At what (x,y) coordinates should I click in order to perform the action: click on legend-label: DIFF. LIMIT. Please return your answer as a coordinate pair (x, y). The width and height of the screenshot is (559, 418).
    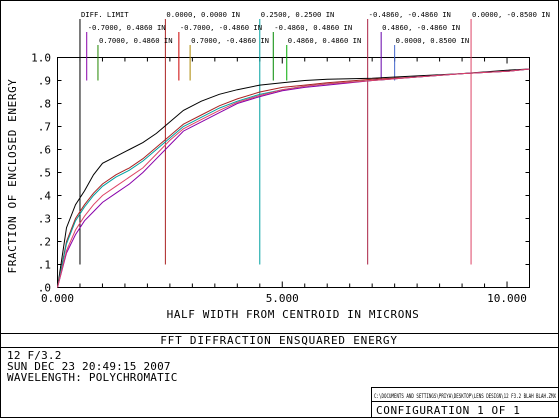
    Looking at the image, I should click on (105, 14).